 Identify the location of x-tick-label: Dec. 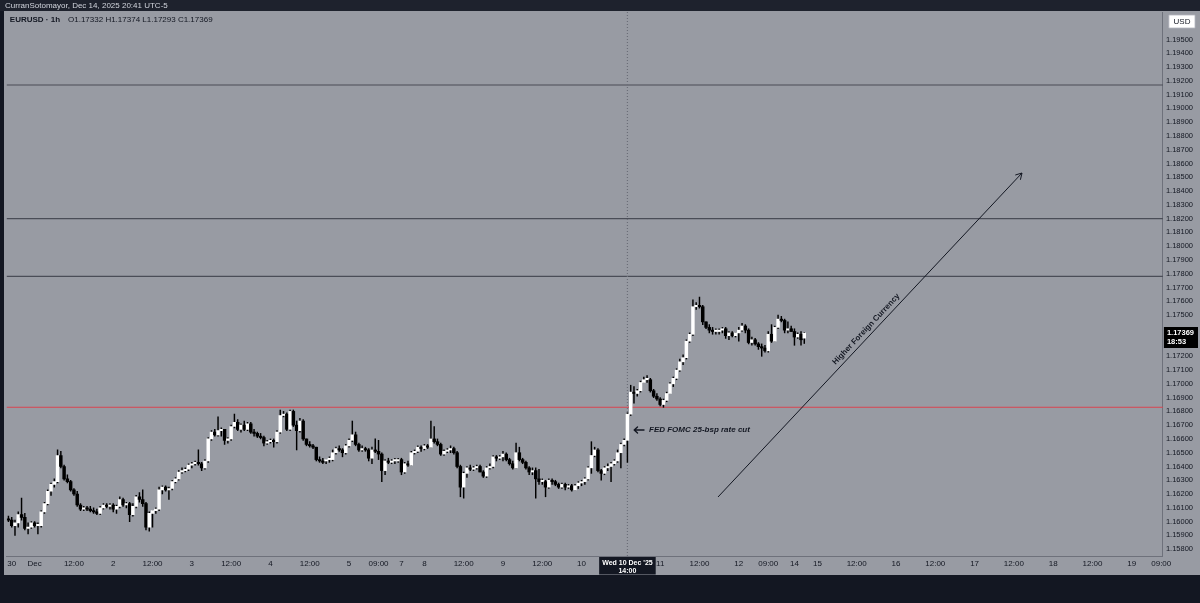
(34, 563).